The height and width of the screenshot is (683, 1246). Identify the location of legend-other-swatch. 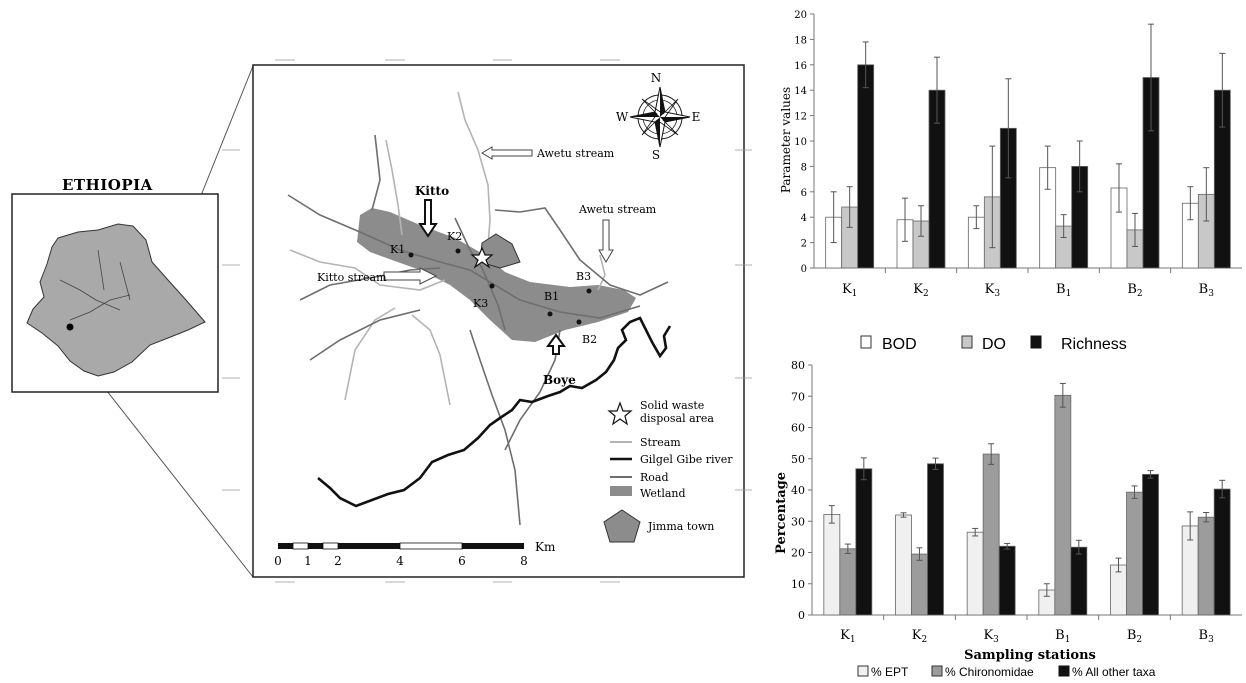
(1064, 671).